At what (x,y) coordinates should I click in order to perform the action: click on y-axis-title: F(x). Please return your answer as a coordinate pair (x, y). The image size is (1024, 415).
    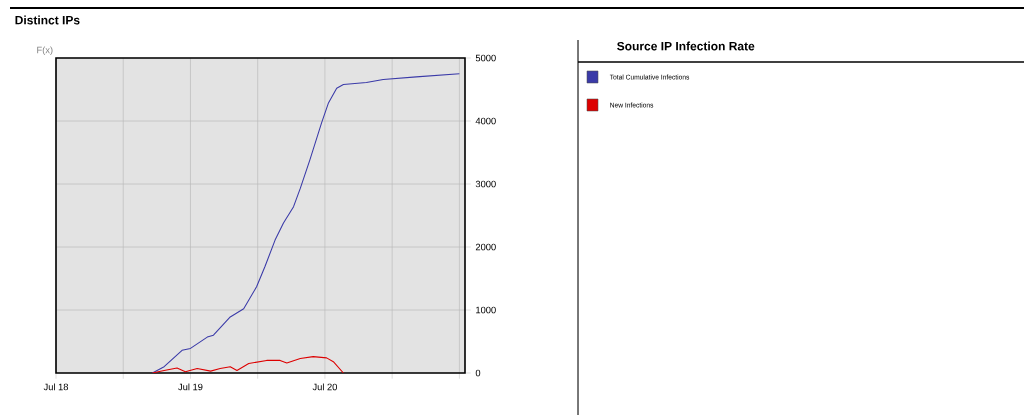
    Looking at the image, I should click on (45, 51).